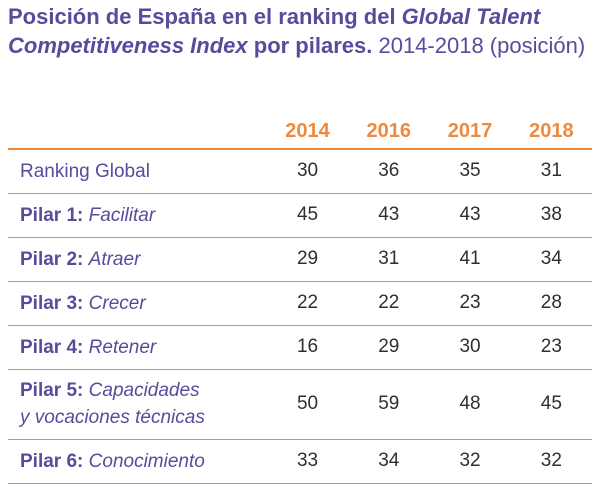 The height and width of the screenshot is (493, 600). I want to click on title-bold-part1: Posición de España en el ranking del, so click(205, 16).